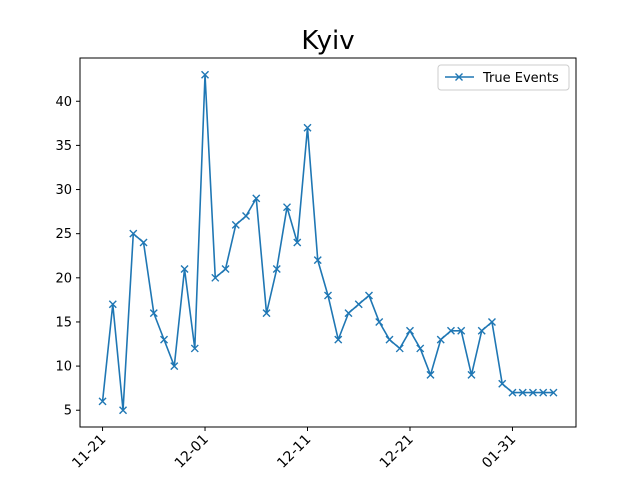 The width and height of the screenshot is (640, 480). Describe the element at coordinates (397, 452) in the screenshot. I see `x-tick-label: 12-21` at that location.